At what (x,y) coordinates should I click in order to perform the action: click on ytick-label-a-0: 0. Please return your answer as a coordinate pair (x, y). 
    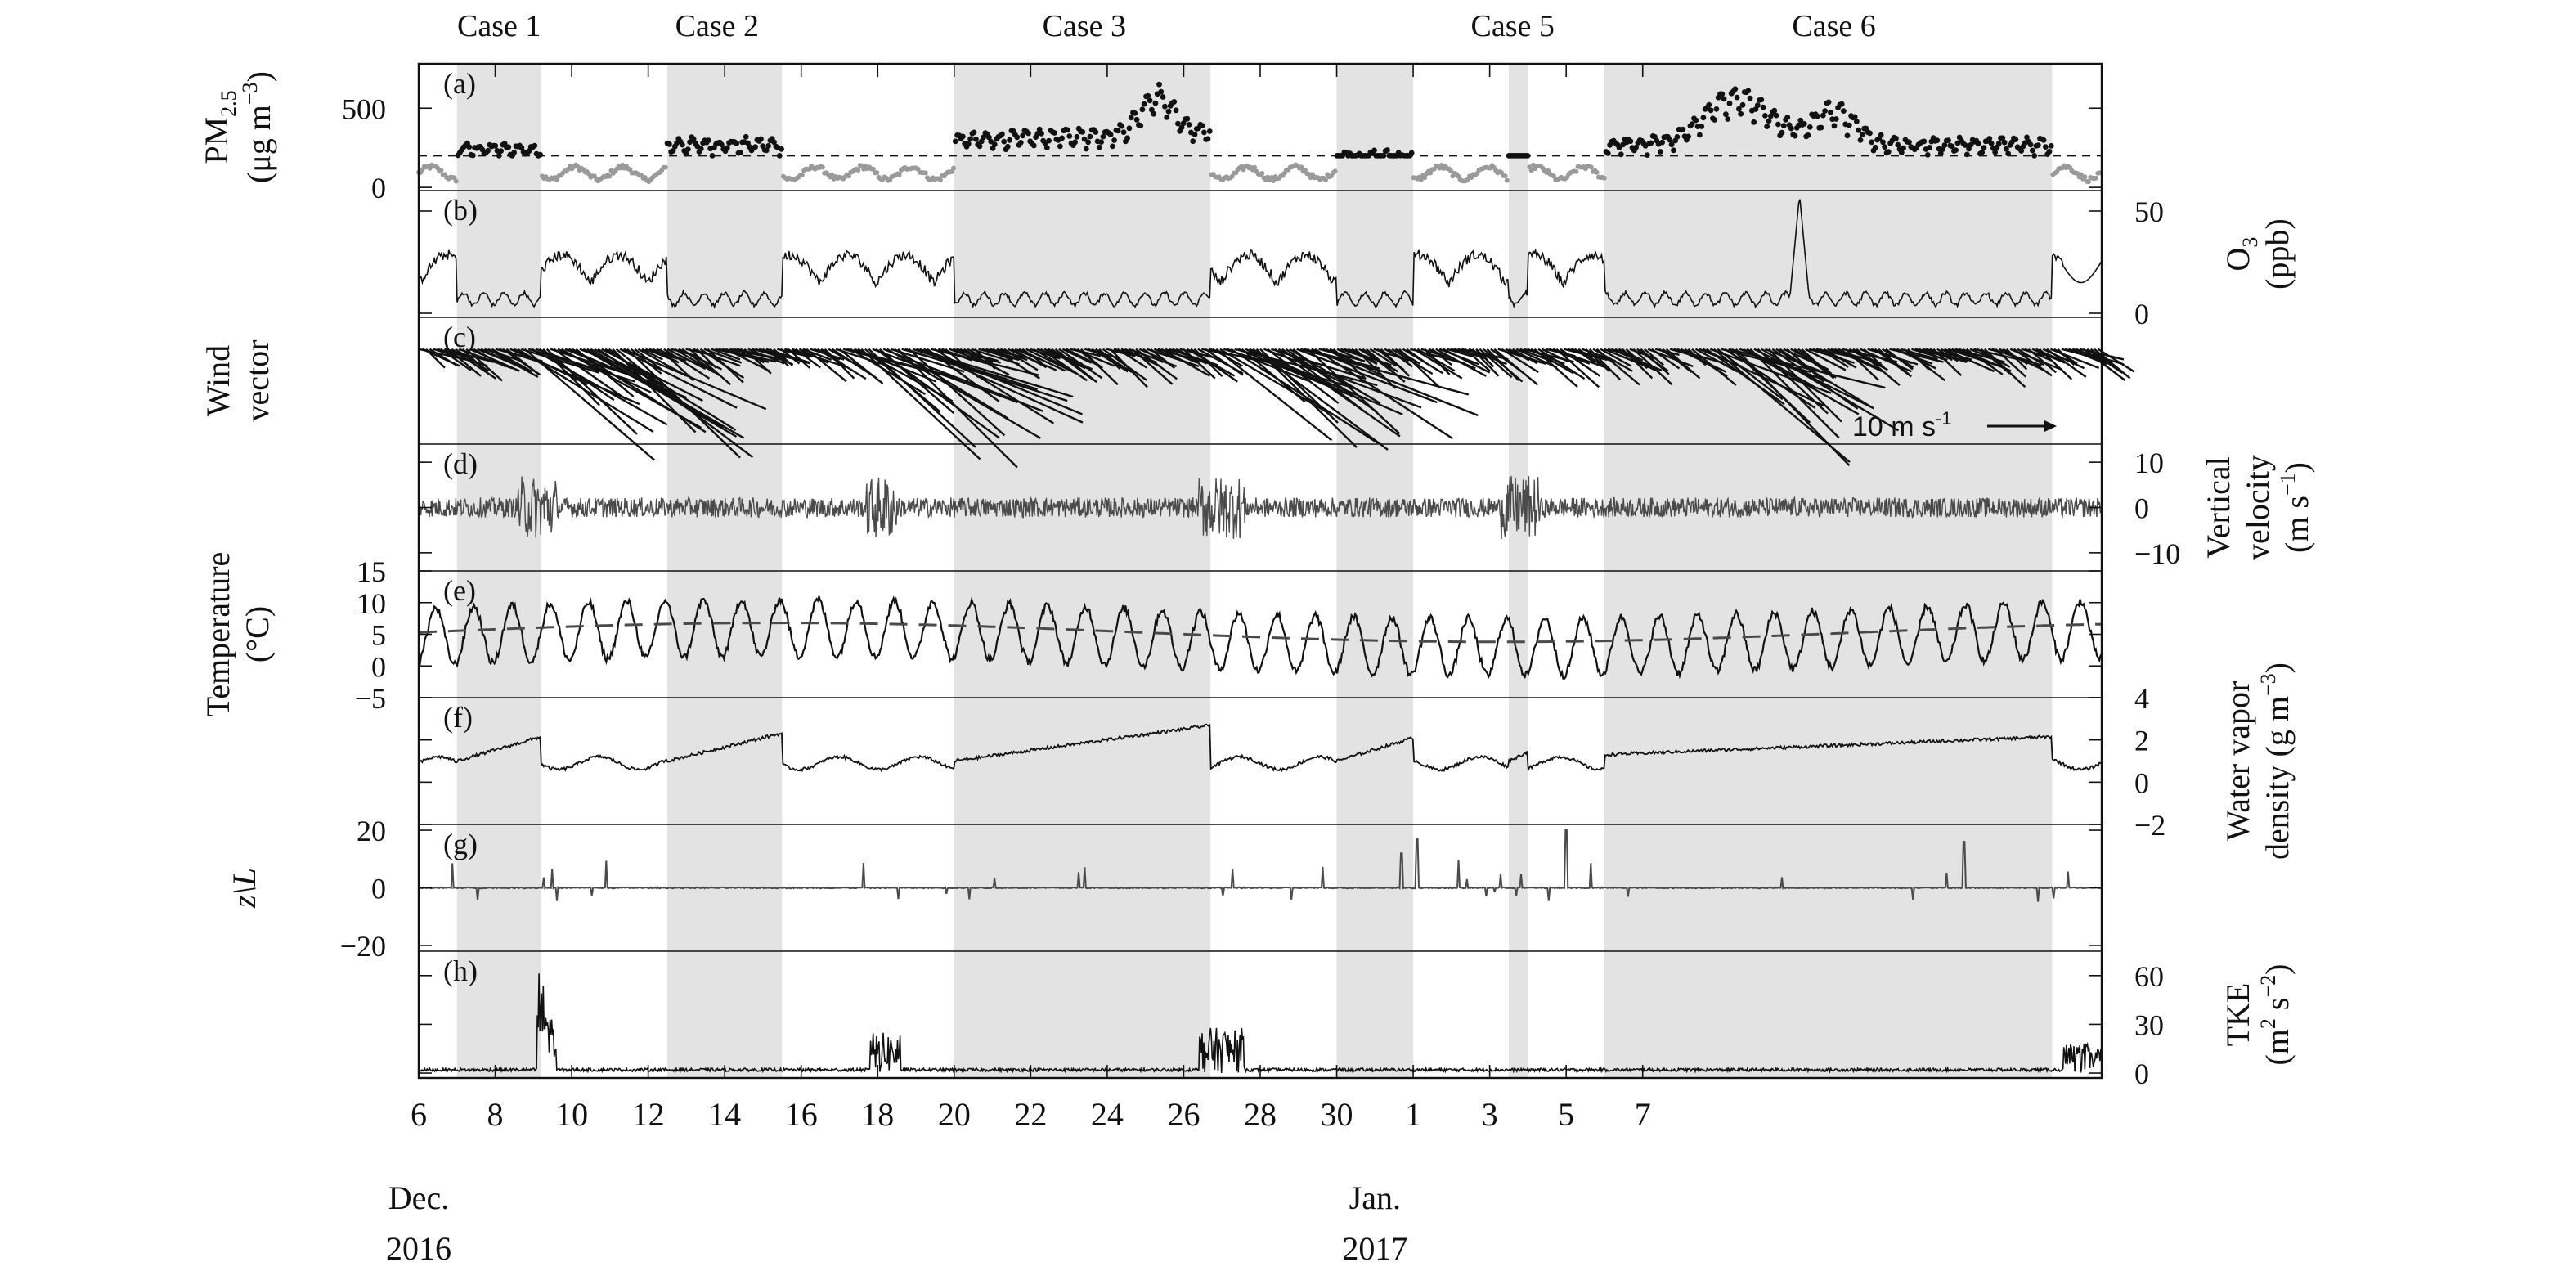
    Looking at the image, I should click on (379, 188).